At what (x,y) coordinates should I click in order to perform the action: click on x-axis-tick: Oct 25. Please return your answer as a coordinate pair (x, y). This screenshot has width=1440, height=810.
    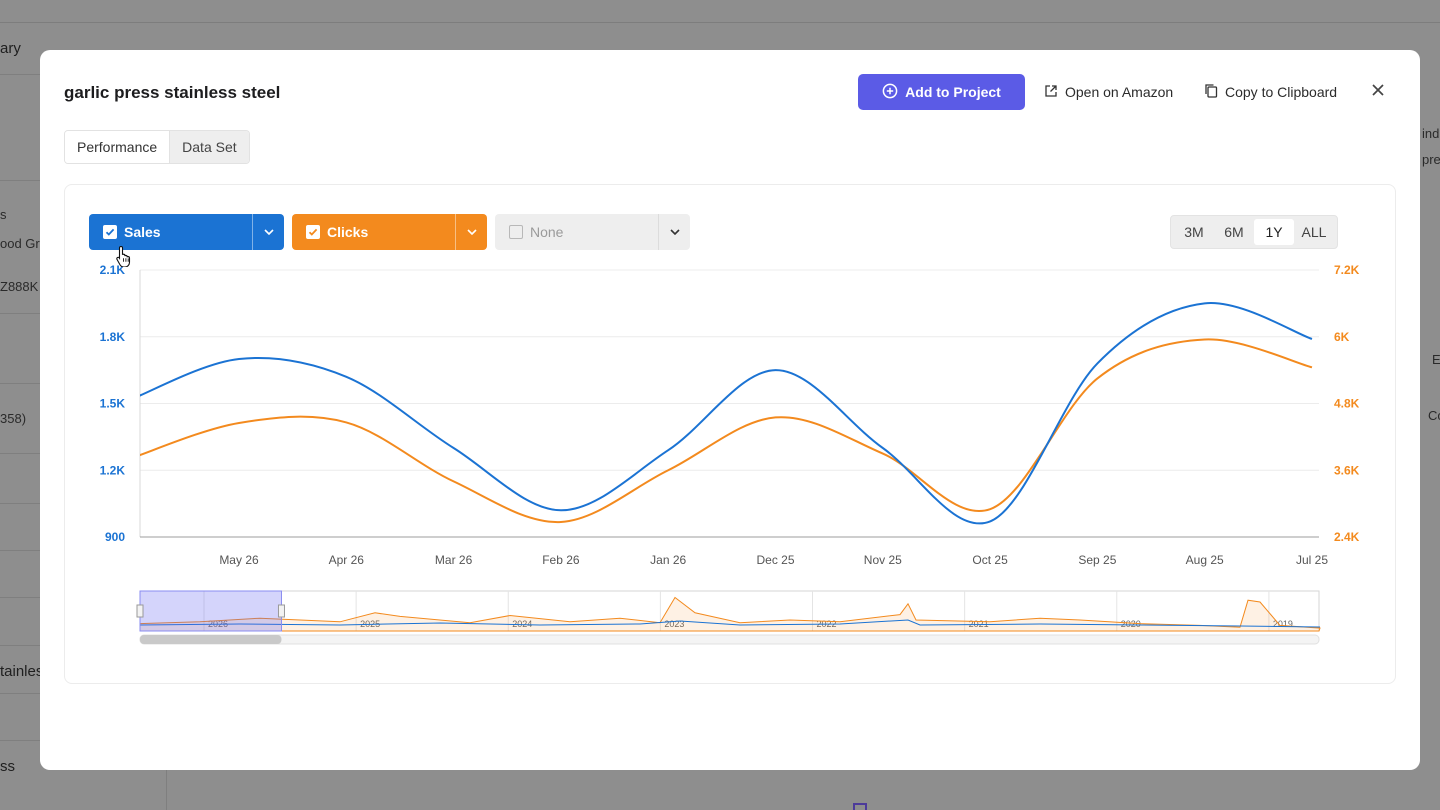
    Looking at the image, I should click on (990, 560).